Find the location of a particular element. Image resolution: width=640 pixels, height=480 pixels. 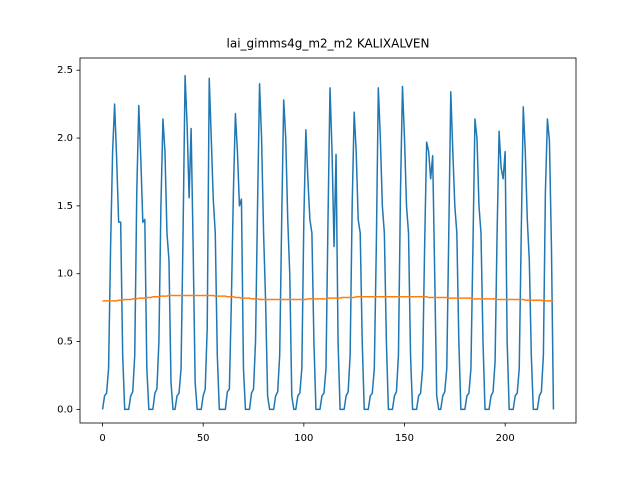

y-tick-label: 0.5 is located at coordinates (65, 342).